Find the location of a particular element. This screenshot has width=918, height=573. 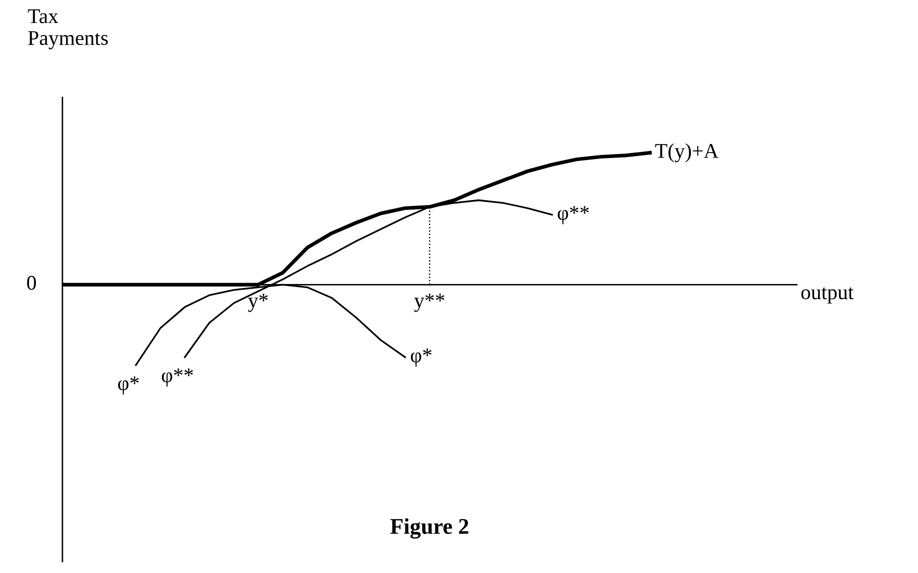

text: φ** is located at coordinates (177, 377).